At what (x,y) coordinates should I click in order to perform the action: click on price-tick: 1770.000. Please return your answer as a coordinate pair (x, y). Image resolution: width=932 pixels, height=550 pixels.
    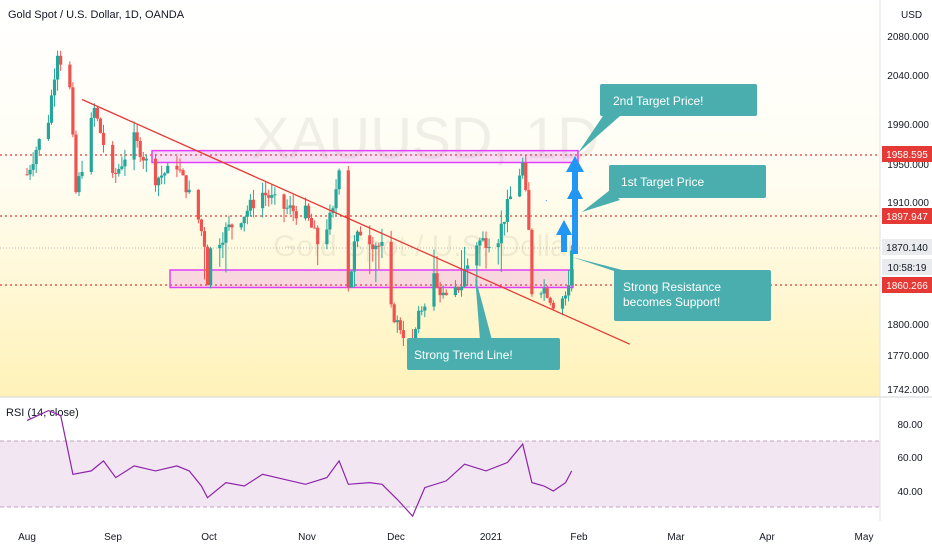
    Looking at the image, I should click on (908, 356).